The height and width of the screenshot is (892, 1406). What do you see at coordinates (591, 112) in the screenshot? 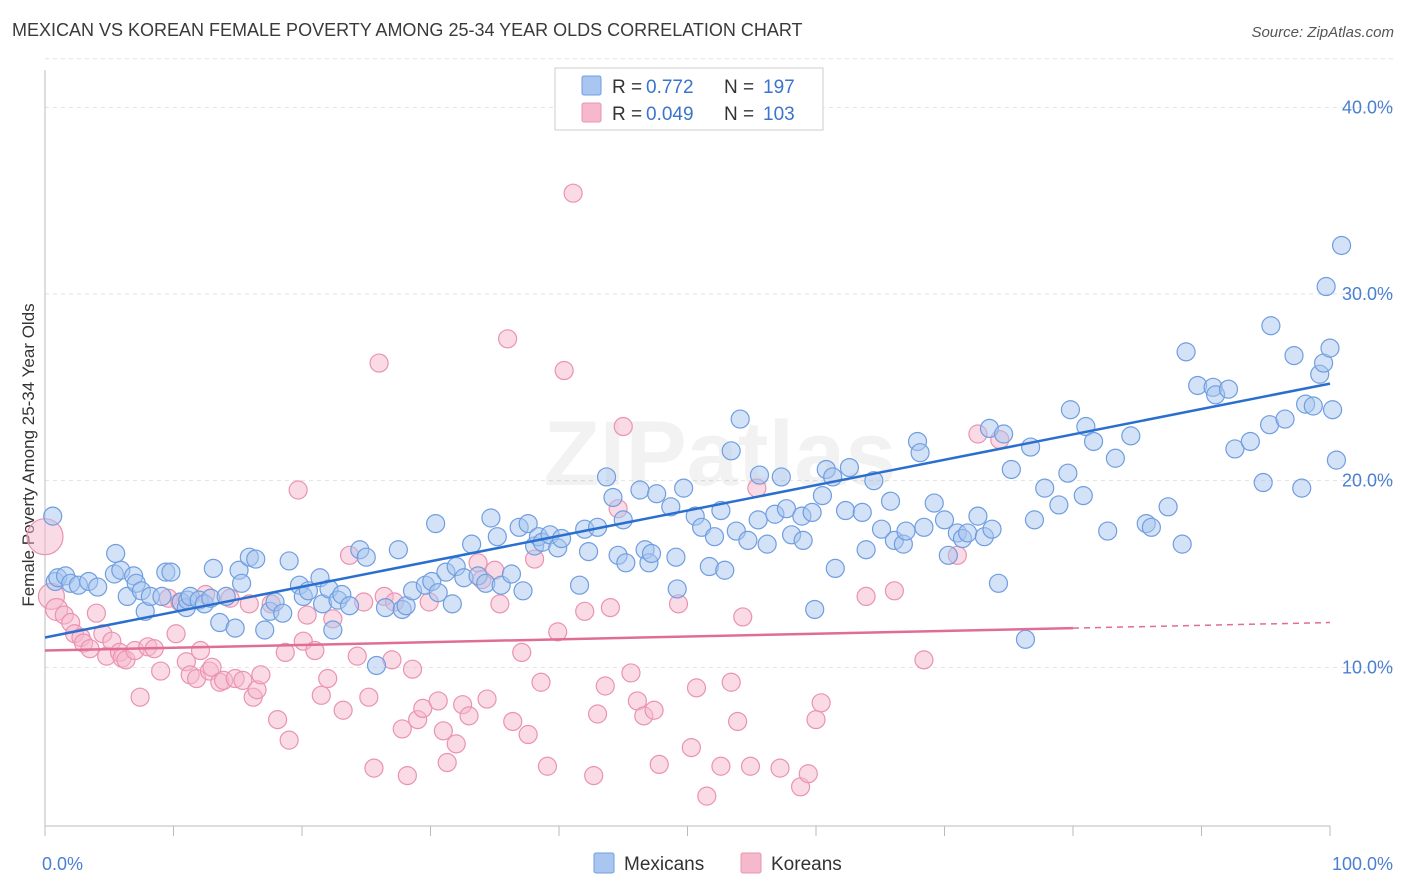
I see `koreans-swatch` at bounding box center [591, 112].